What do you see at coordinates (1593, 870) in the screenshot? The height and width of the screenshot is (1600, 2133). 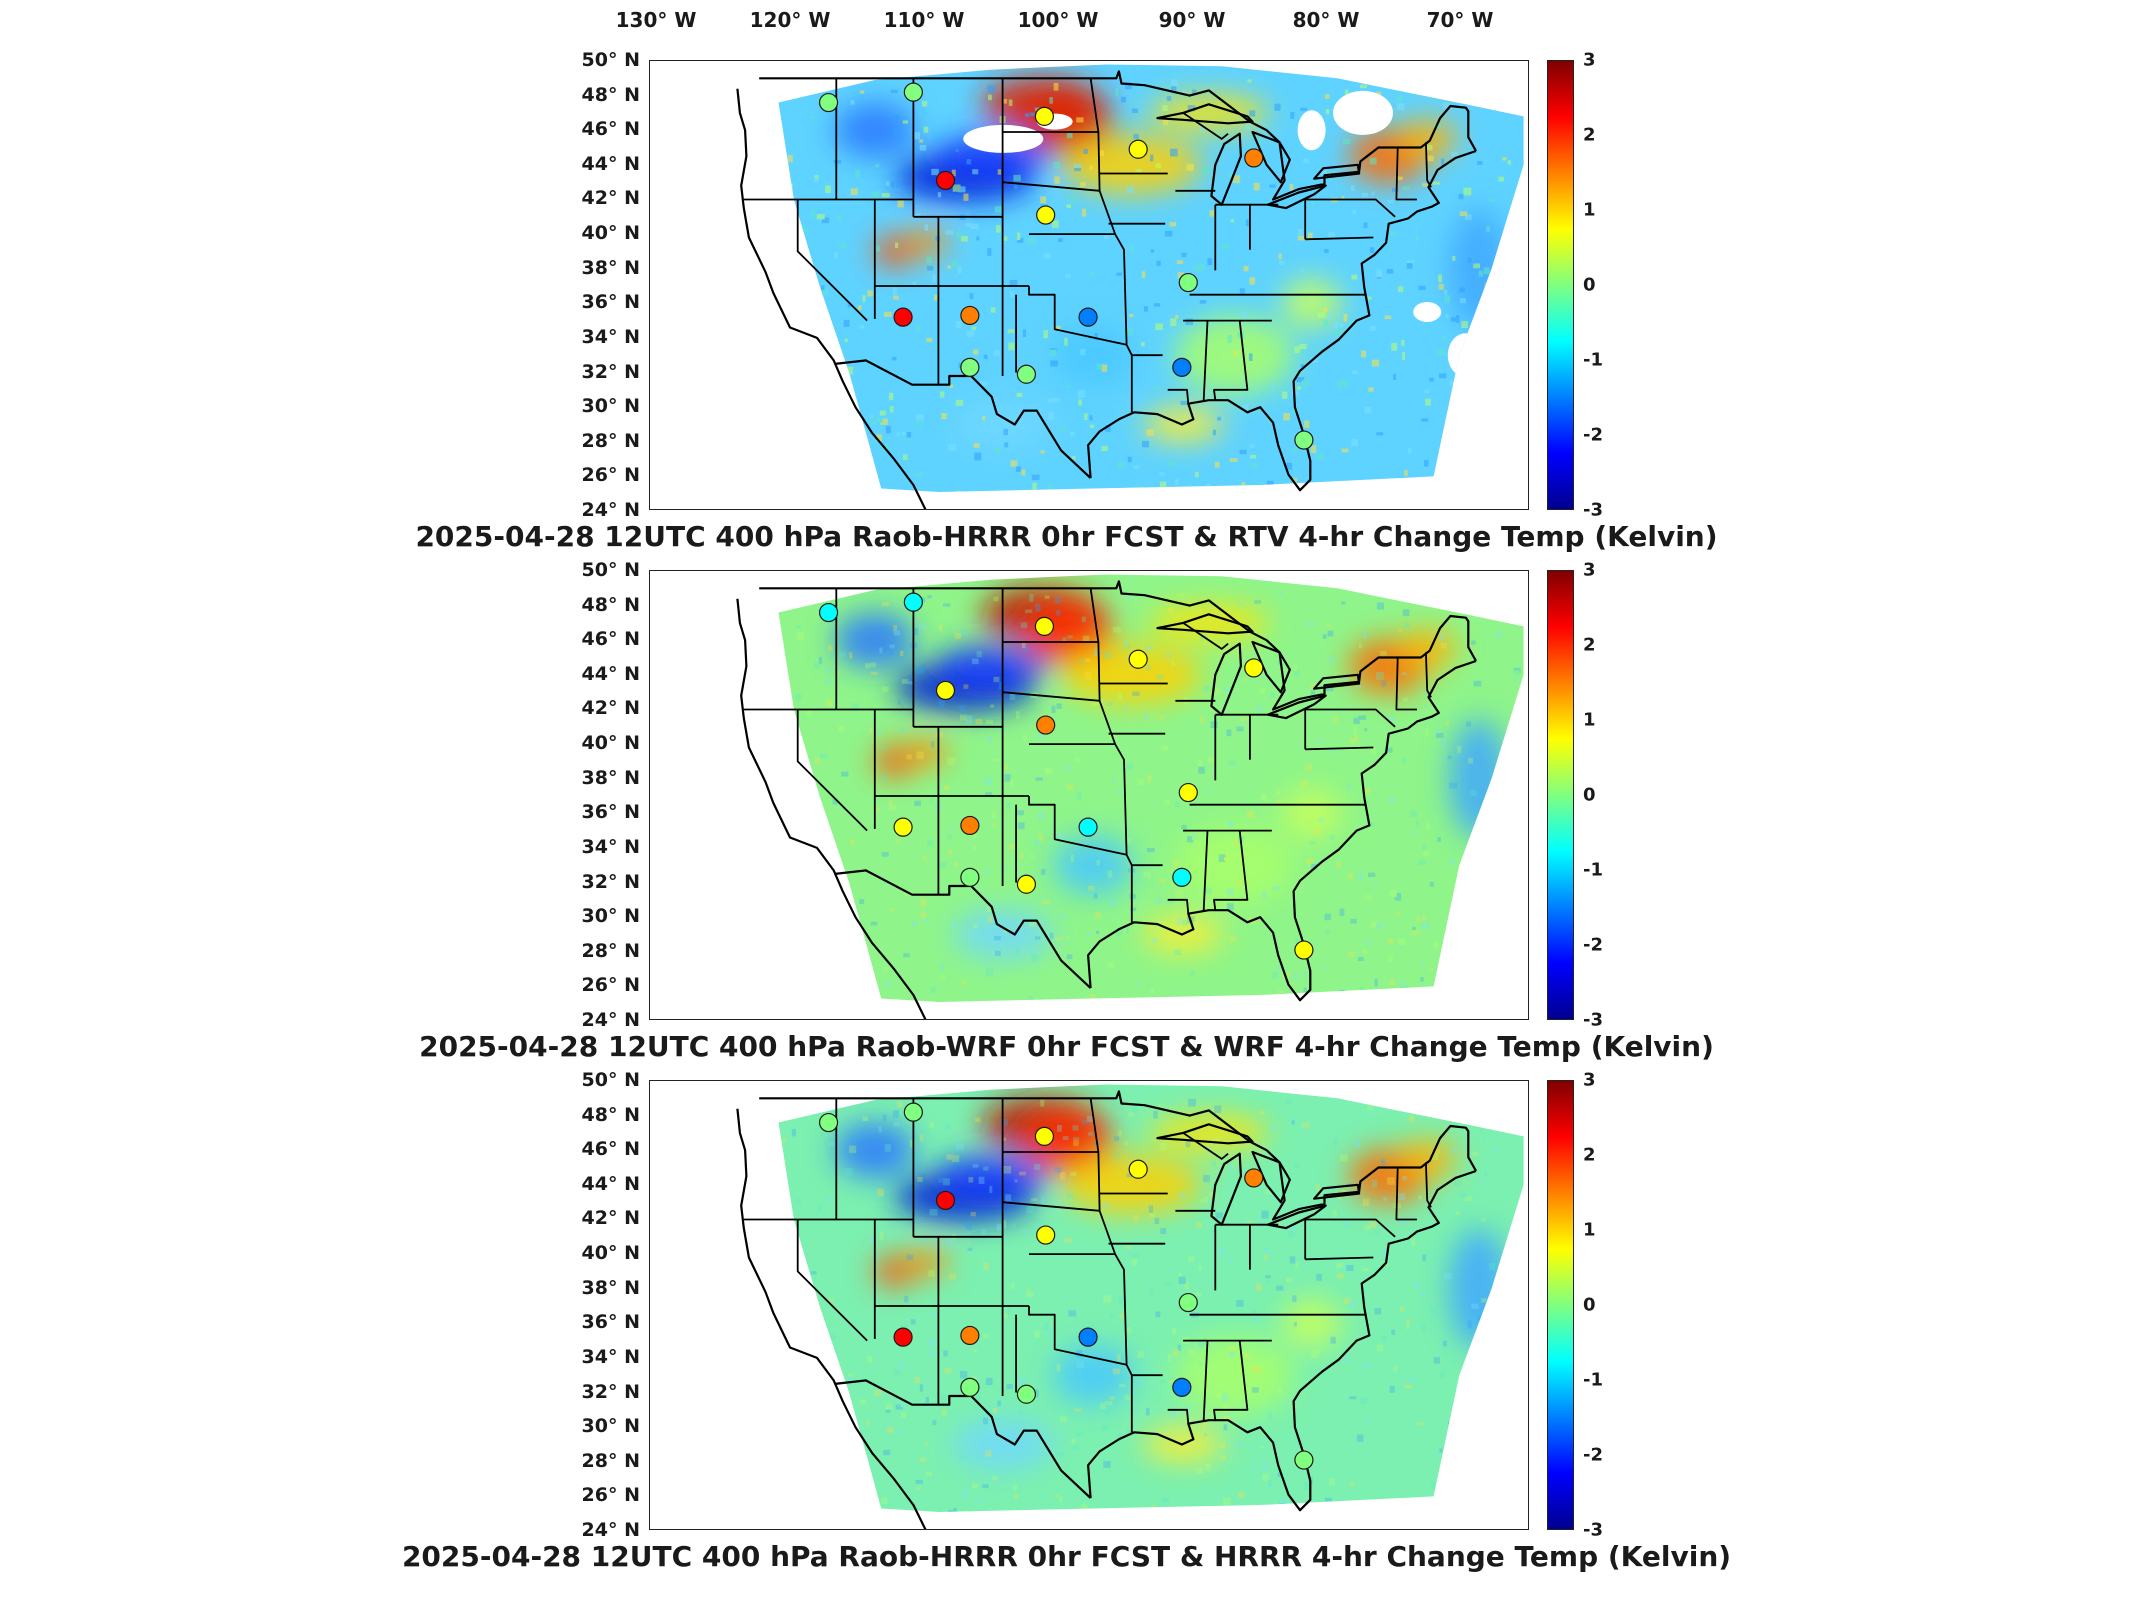 I see `colorbar-tick: -1` at bounding box center [1593, 870].